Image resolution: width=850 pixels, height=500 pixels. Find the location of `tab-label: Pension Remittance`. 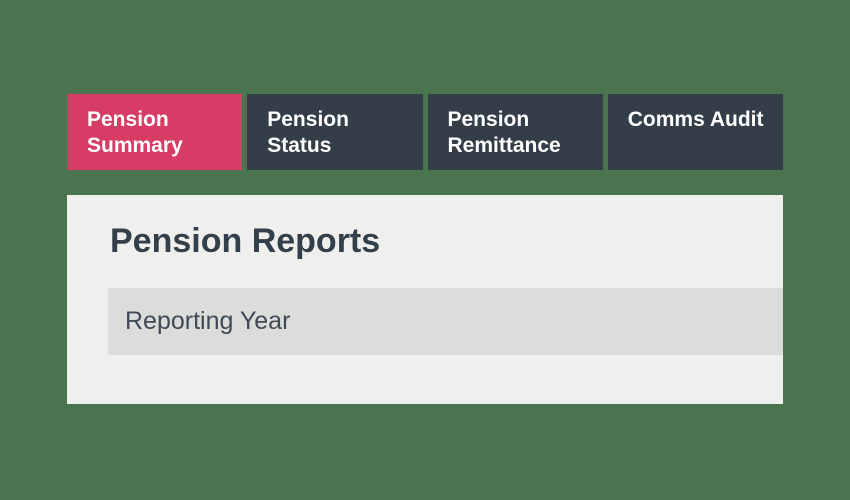

tab-label: Pension Remittance is located at coordinates (504, 132).